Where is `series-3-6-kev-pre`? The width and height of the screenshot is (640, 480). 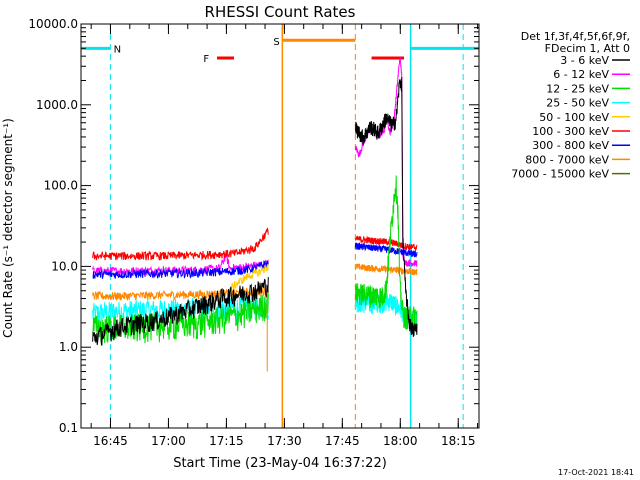 series-3-6-kev-pre is located at coordinates (180, 311).